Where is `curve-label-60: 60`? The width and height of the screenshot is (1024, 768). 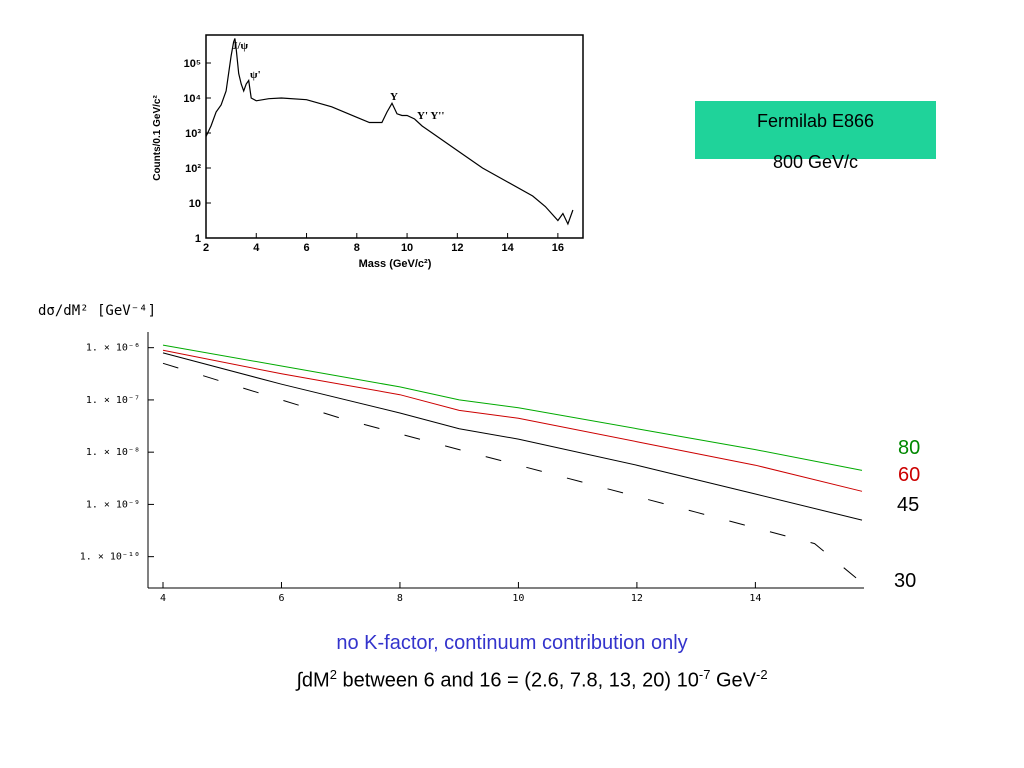 curve-label-60: 60 is located at coordinates (909, 475).